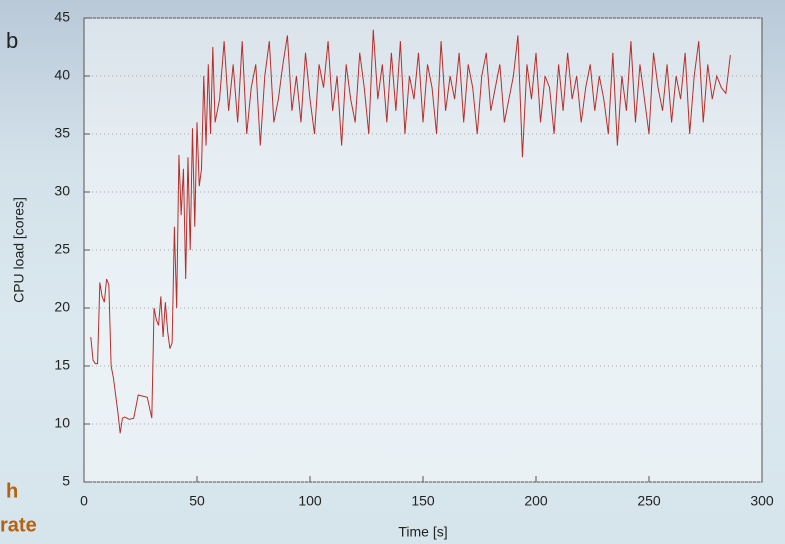 Image resolution: width=785 pixels, height=544 pixels. I want to click on x-tick-label: 0, so click(84, 501).